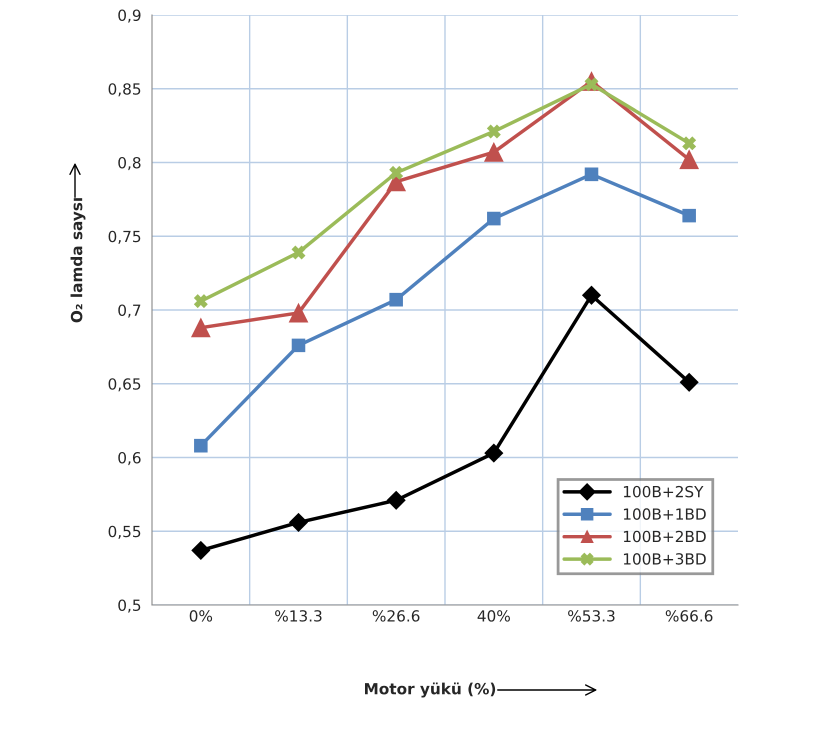 The image size is (821, 733). Describe the element at coordinates (129, 311) in the screenshot. I see `y-tick-label: 0,7` at that location.